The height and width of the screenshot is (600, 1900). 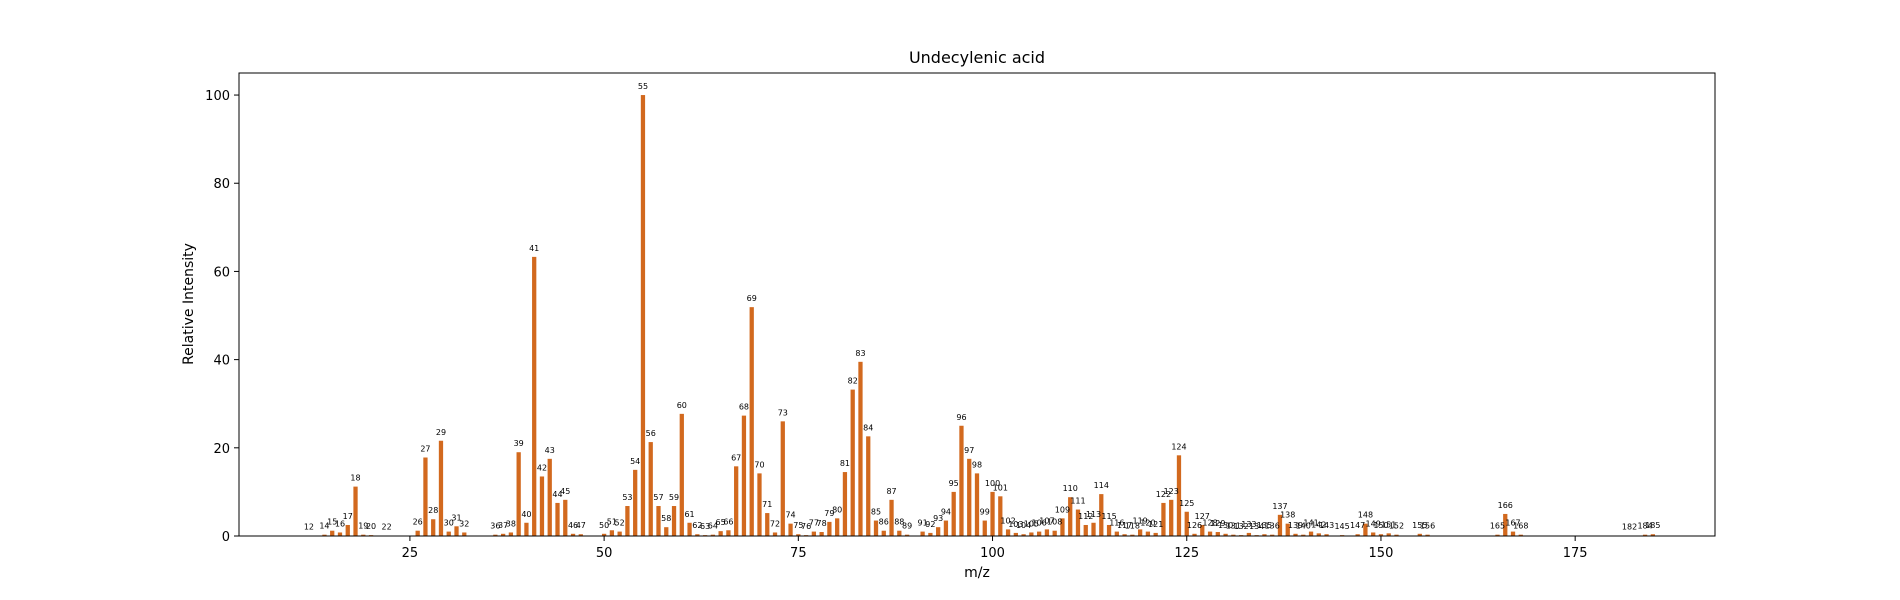 I want to click on bar-label-mz-168: 168, so click(x=1520, y=526).